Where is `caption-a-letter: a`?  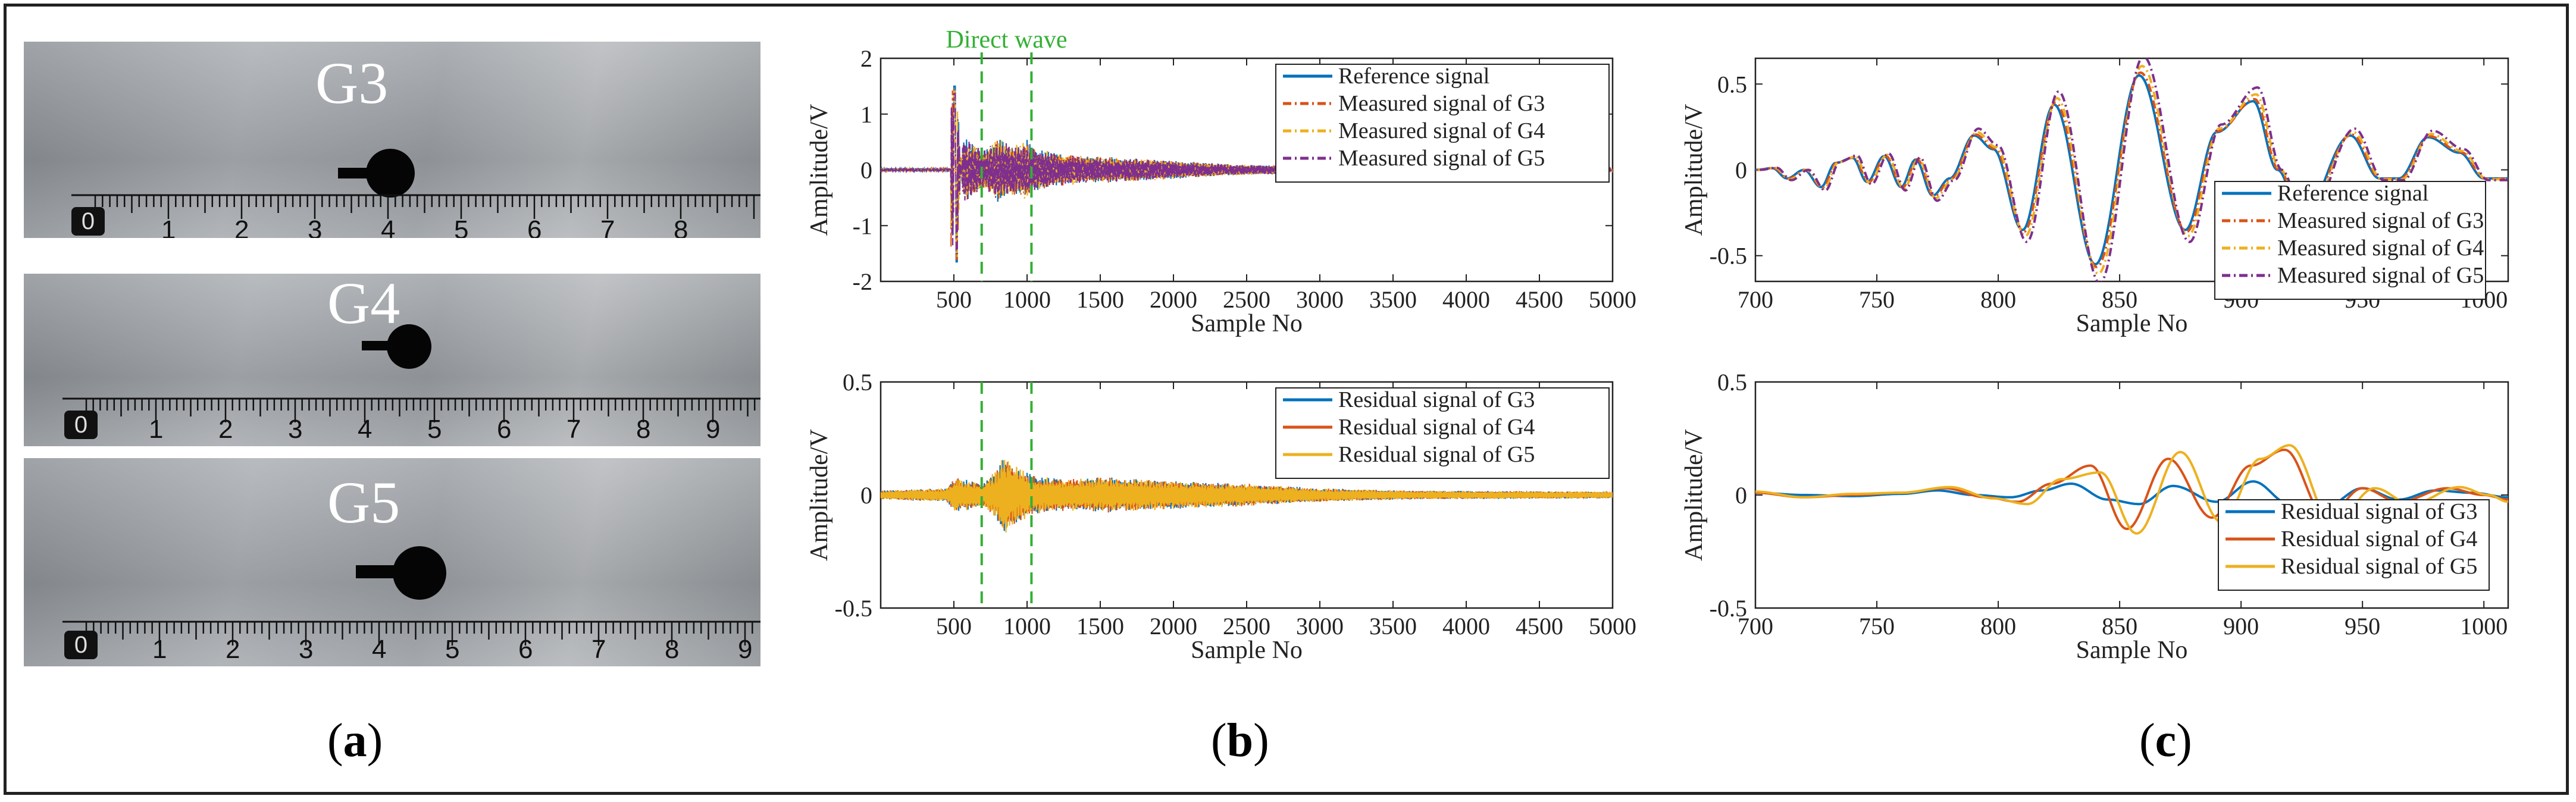 caption-a-letter: a is located at coordinates (355, 741).